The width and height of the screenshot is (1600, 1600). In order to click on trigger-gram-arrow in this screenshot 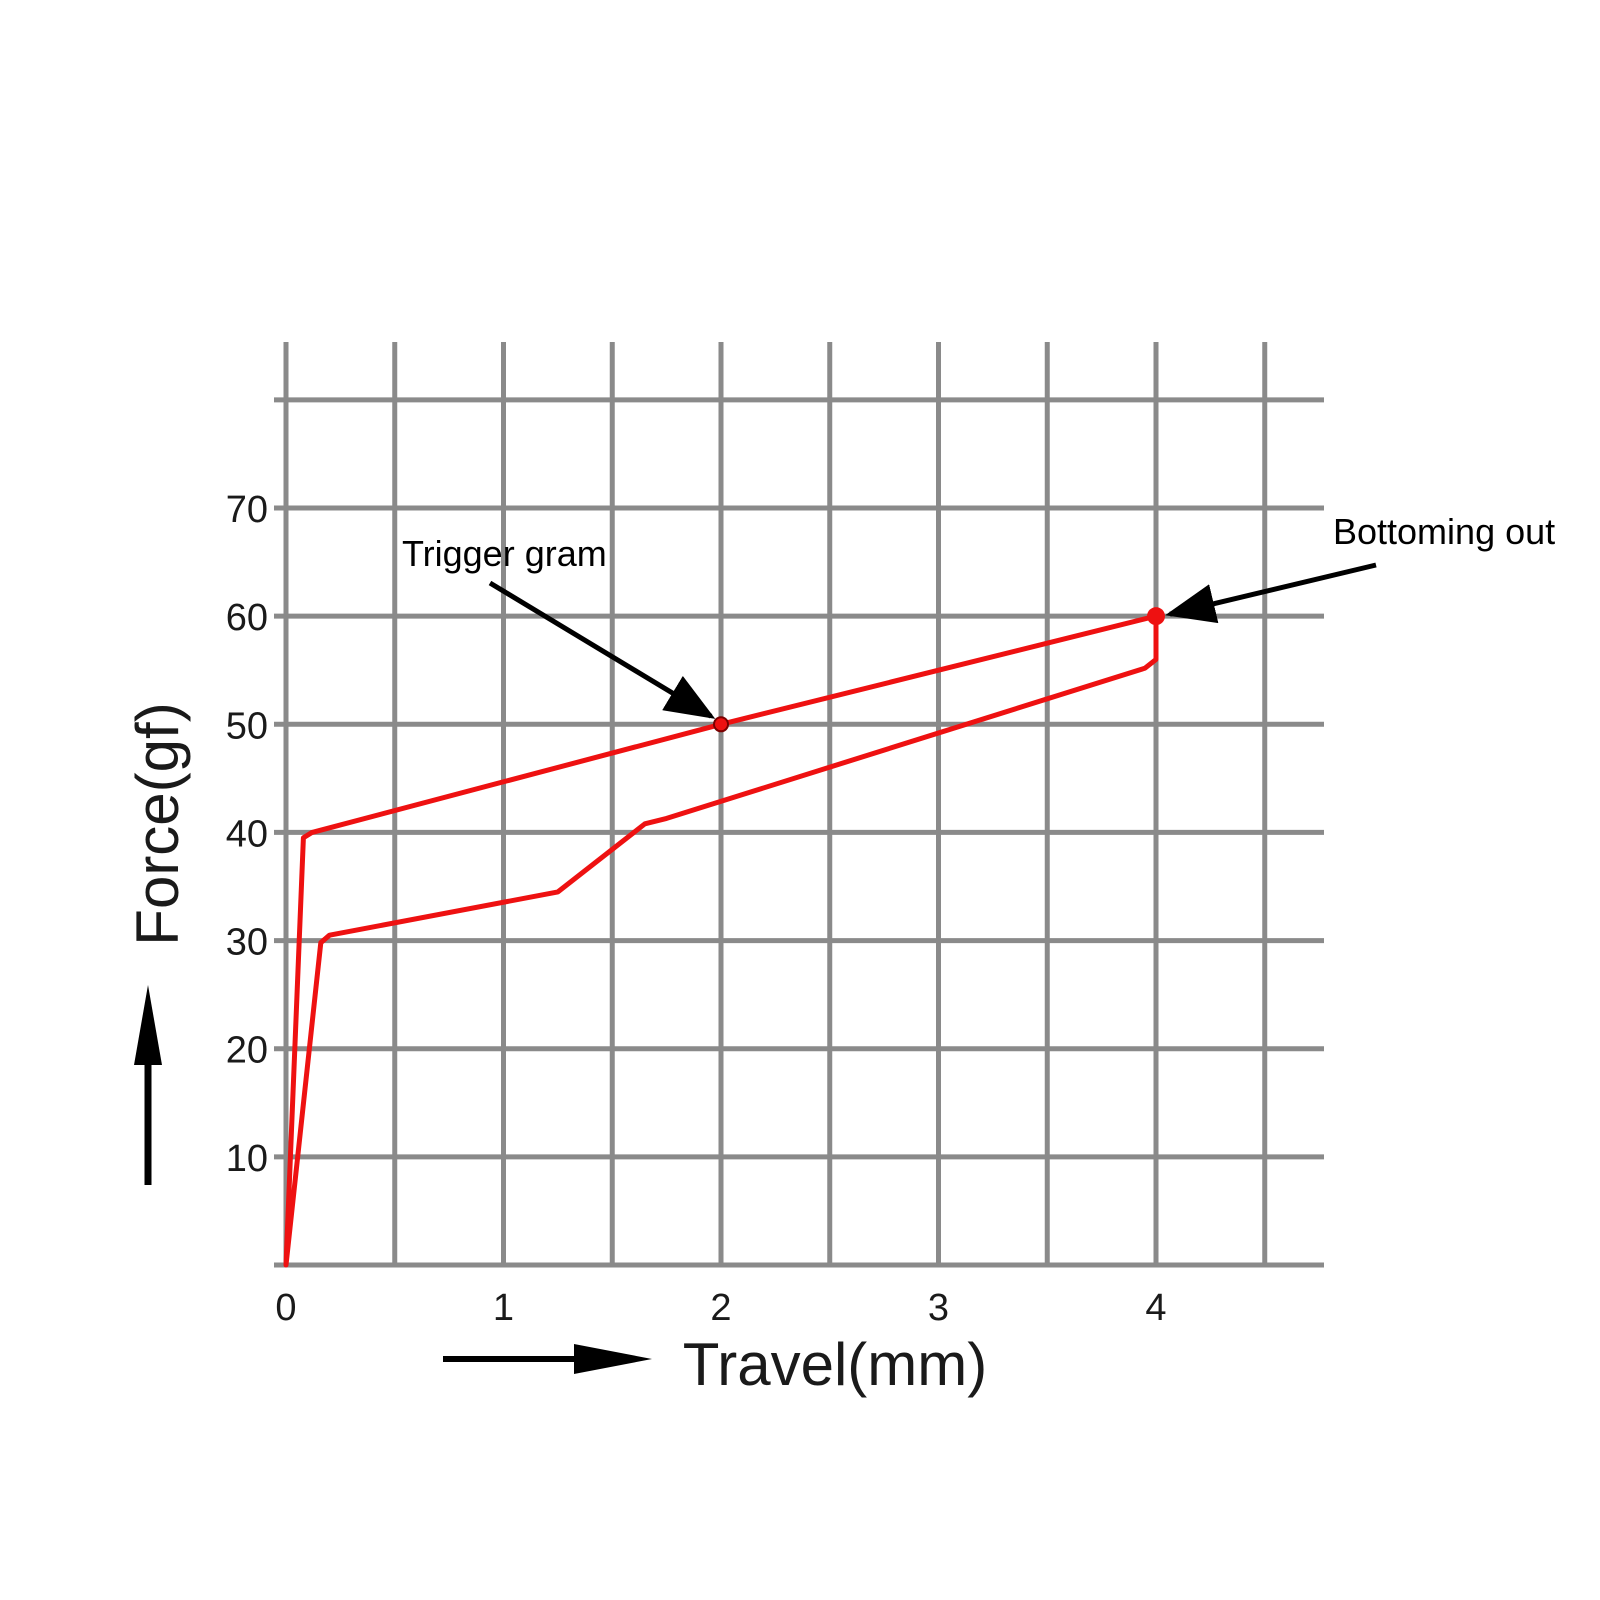, I will do `click(602, 649)`.